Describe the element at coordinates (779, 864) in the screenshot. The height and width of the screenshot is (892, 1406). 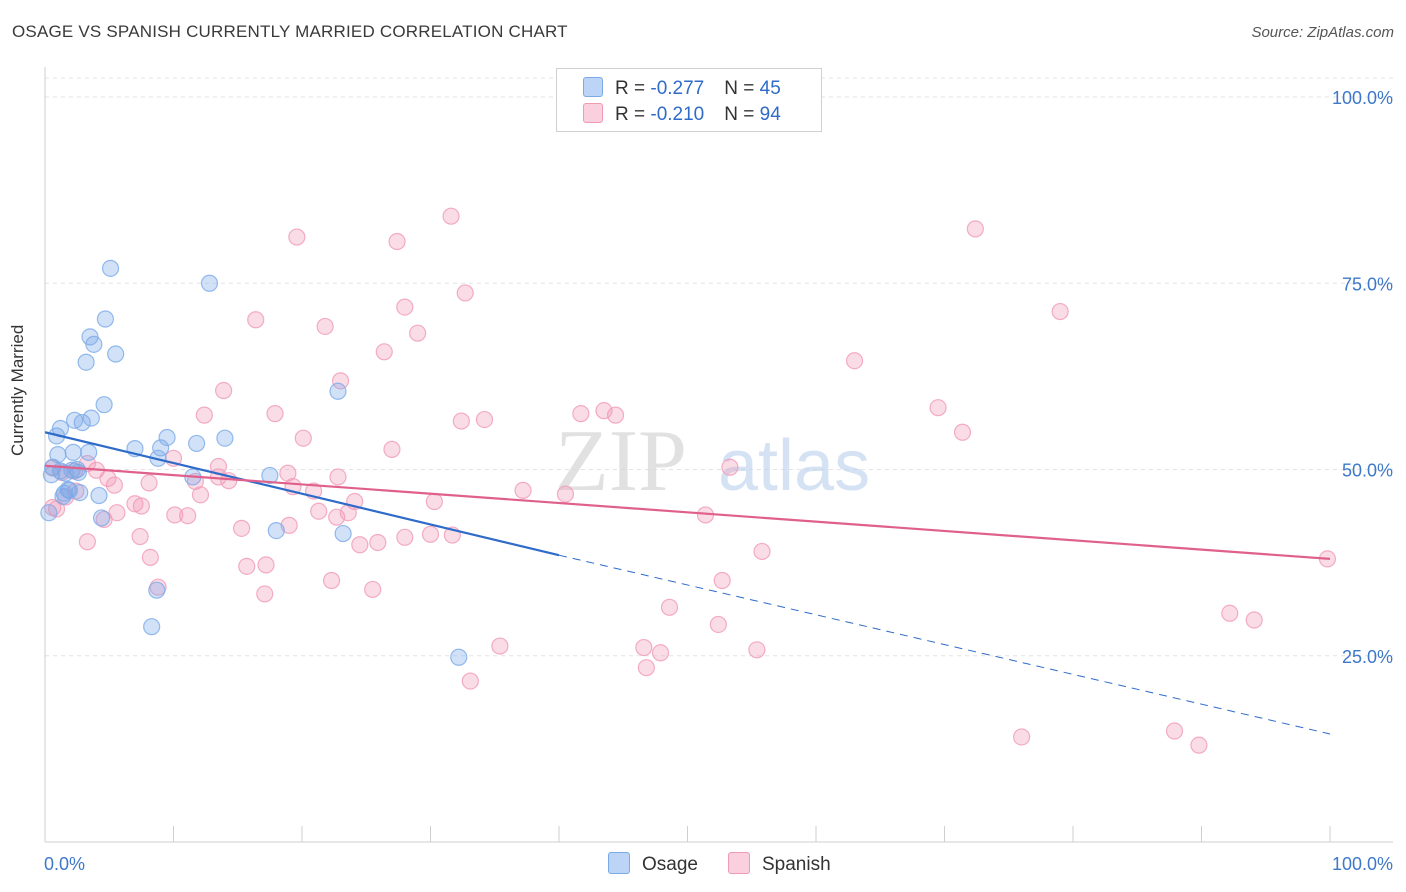
I see `bottom-legend-spanish: Spanish` at that location.